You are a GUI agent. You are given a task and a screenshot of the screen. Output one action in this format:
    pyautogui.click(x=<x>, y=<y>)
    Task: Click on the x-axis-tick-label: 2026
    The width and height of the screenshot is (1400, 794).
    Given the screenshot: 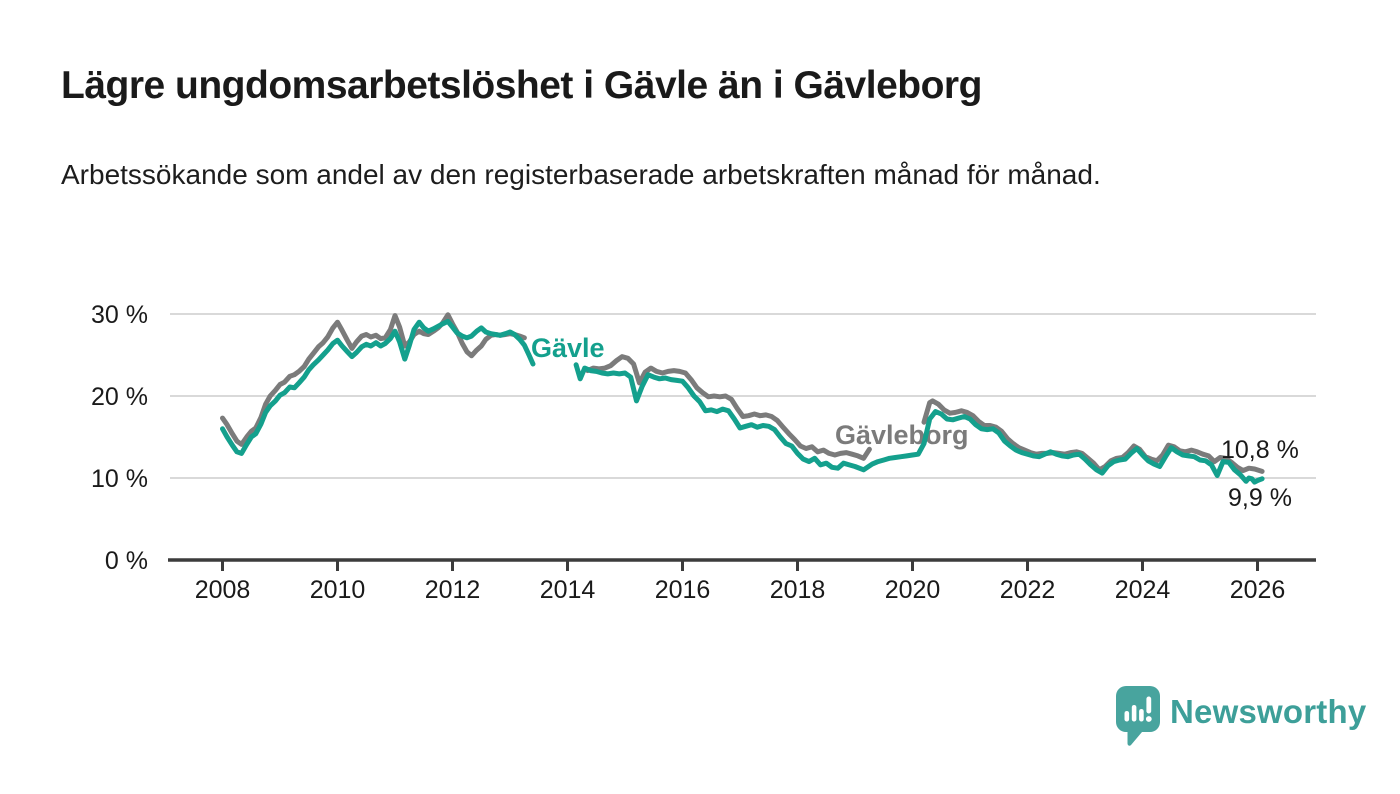 What is the action you would take?
    pyautogui.click(x=1258, y=590)
    